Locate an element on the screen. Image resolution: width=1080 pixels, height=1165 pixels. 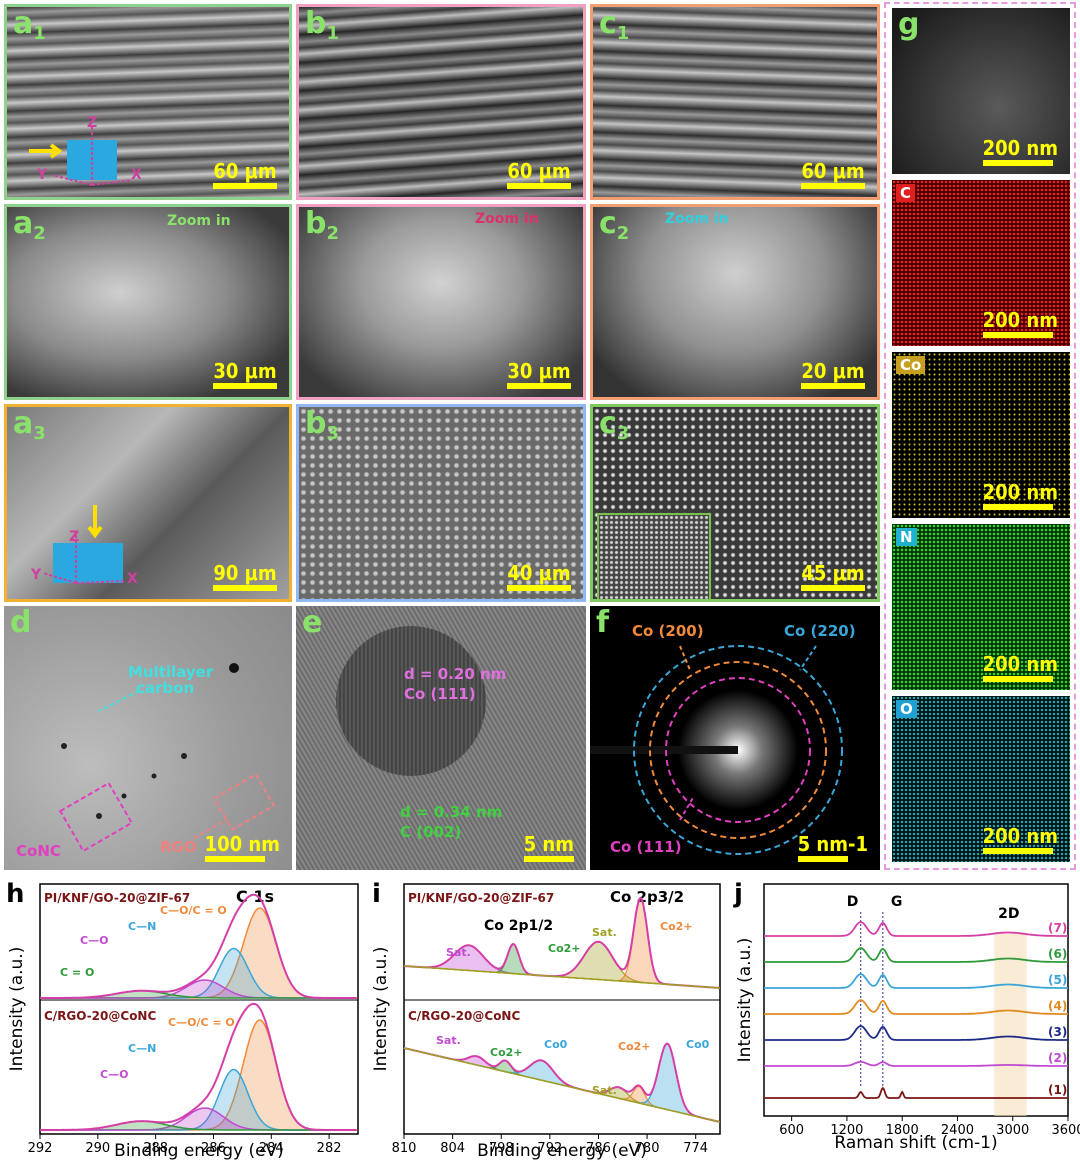
x-tick-label: 284 is located at coordinates (271, 1148).